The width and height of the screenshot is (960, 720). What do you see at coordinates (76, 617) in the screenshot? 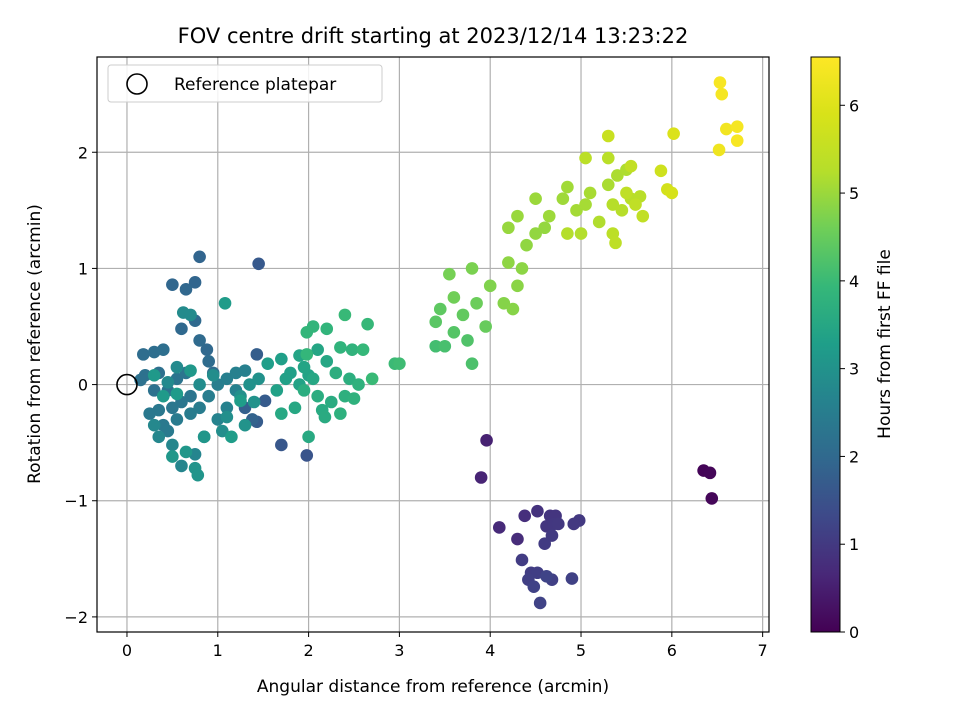
I see `y-tick-label: −2` at bounding box center [76, 617].